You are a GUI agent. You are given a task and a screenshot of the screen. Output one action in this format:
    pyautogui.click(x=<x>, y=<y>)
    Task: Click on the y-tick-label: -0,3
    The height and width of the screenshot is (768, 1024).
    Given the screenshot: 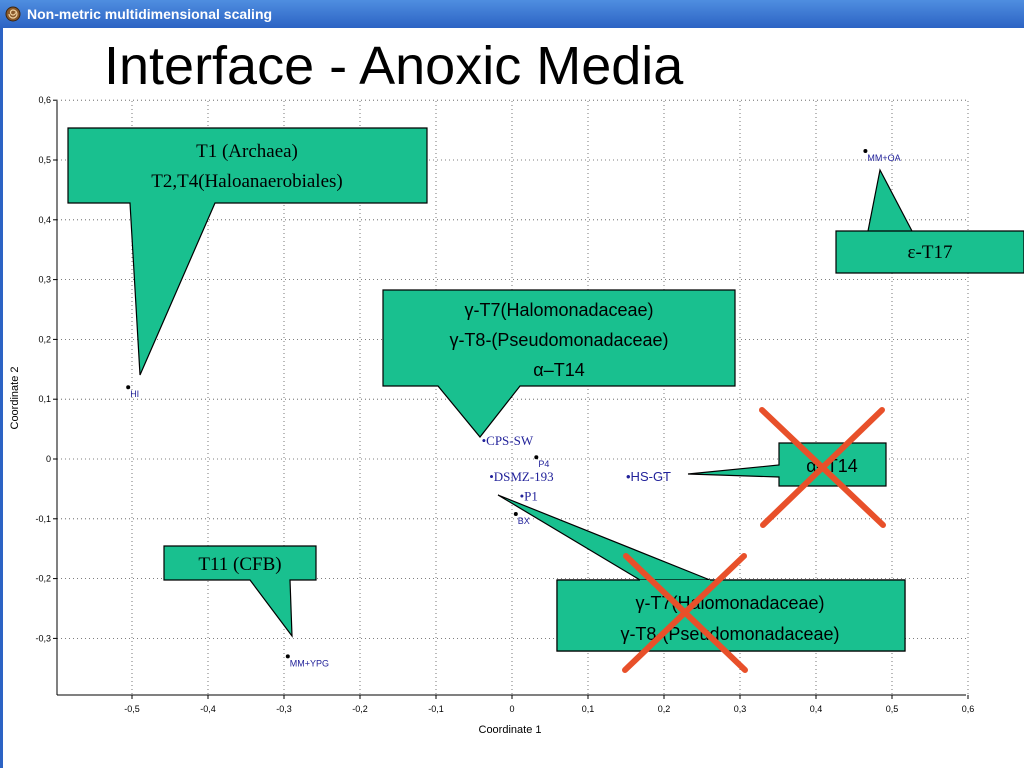 What is the action you would take?
    pyautogui.click(x=43, y=638)
    